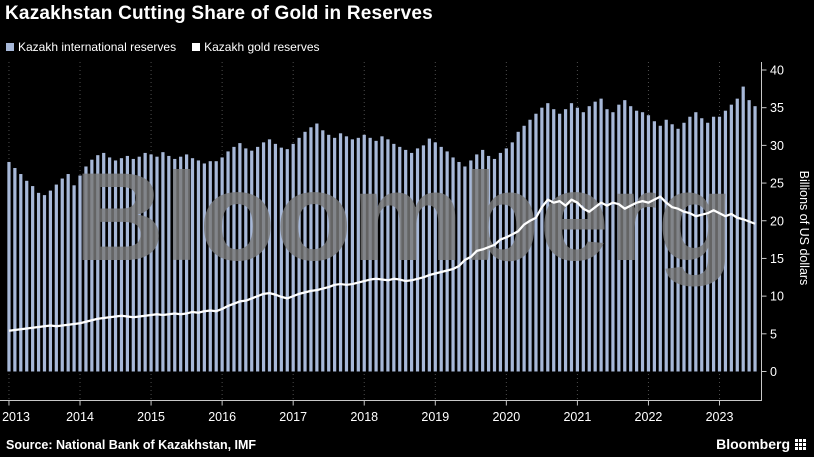 The height and width of the screenshot is (457, 814). What do you see at coordinates (777, 221) in the screenshot?
I see `y-tick-label: 20` at bounding box center [777, 221].